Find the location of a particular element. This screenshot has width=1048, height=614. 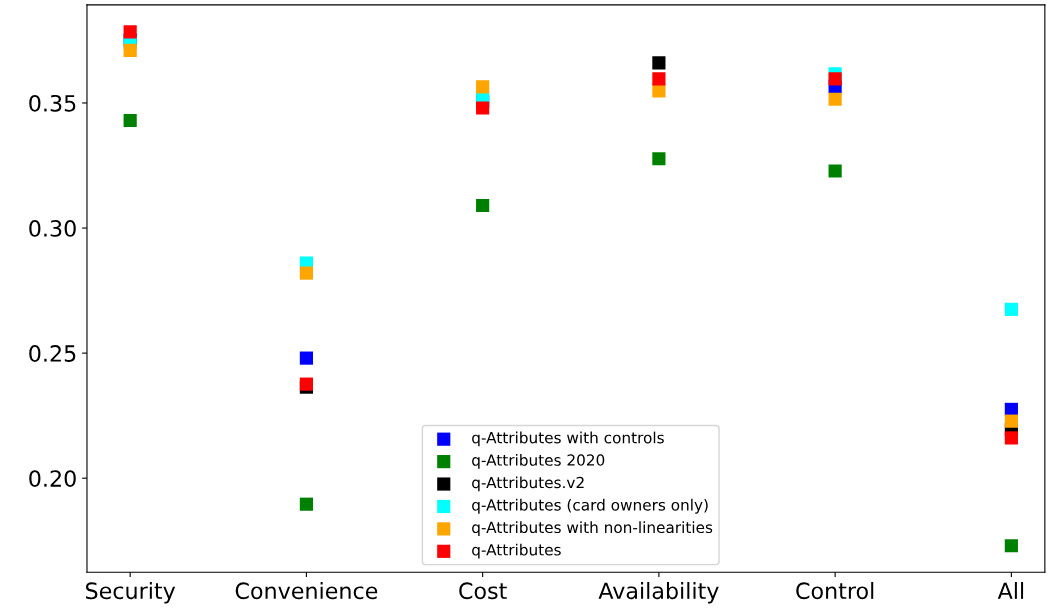

x-tick-label: Convenience is located at coordinates (306, 590).